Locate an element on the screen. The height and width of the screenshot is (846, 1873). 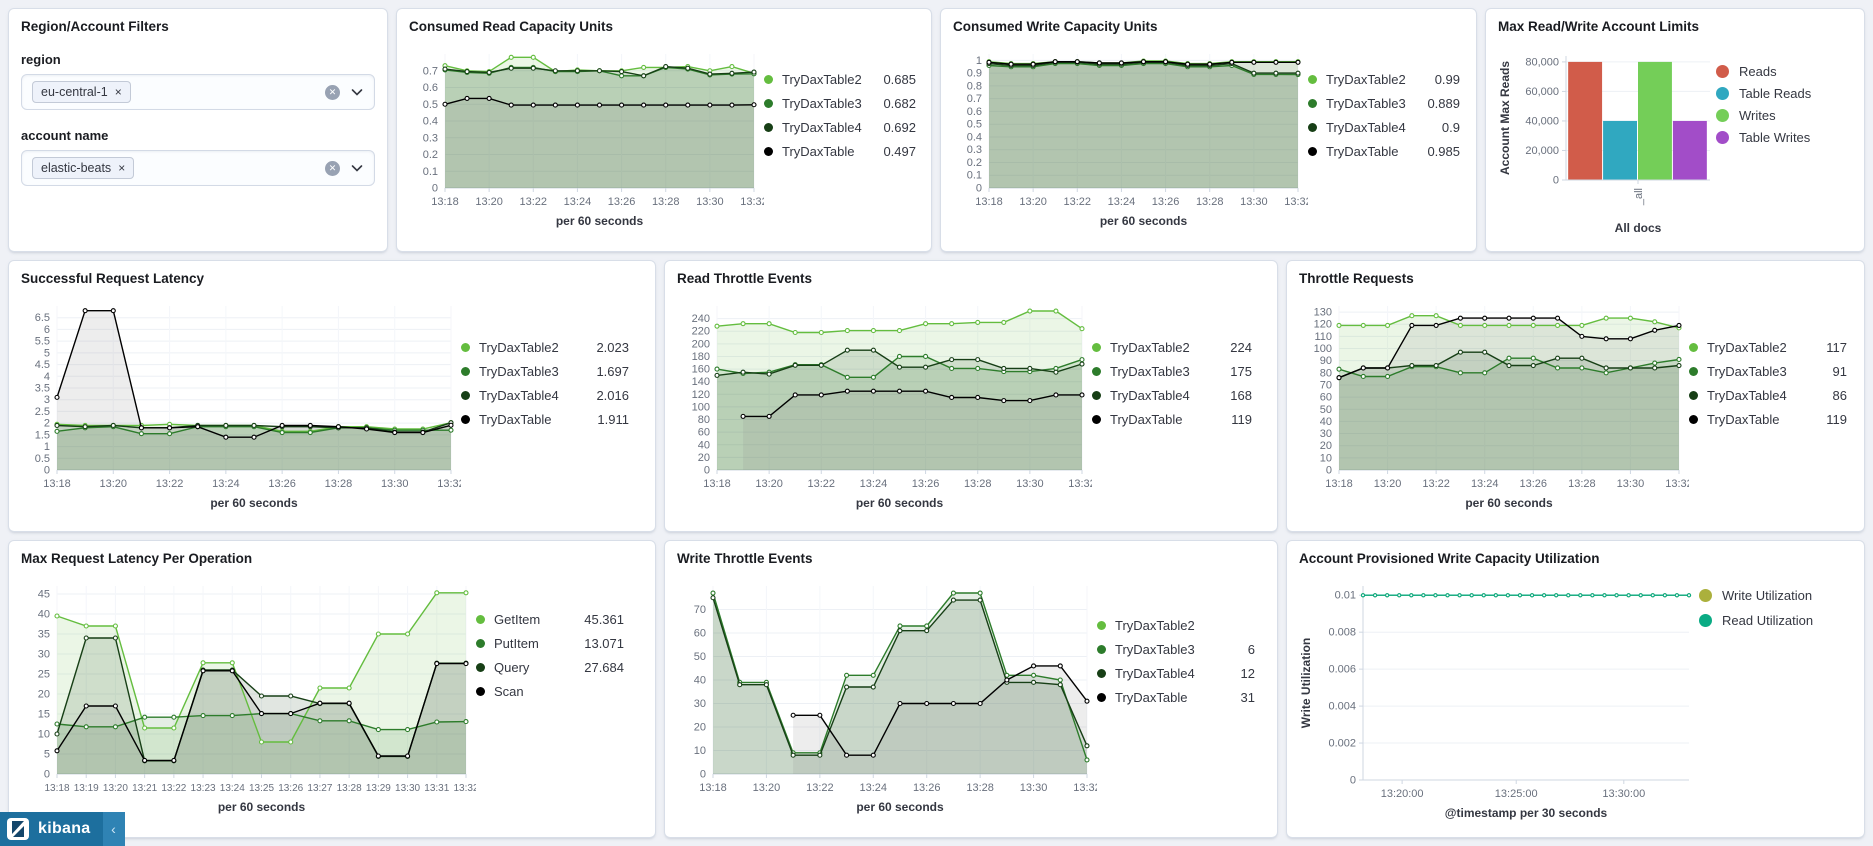
legend-item: PutItem 13.071 is located at coordinates (550, 643).